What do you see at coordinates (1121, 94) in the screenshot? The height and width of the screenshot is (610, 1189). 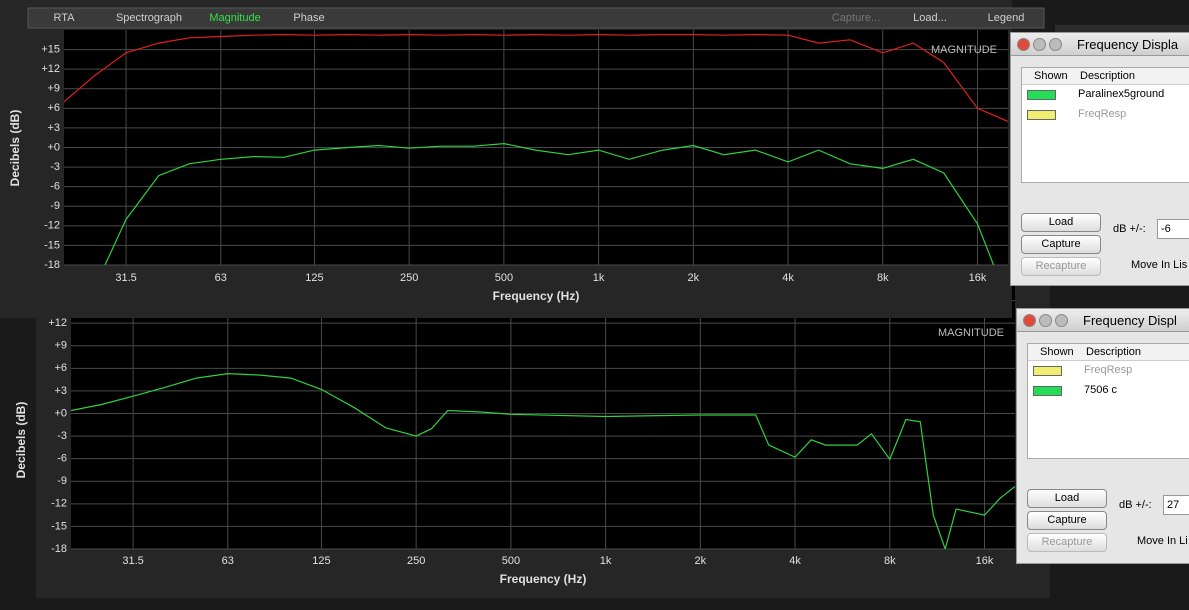 I see `legend-label: Paralinex5ground` at bounding box center [1121, 94].